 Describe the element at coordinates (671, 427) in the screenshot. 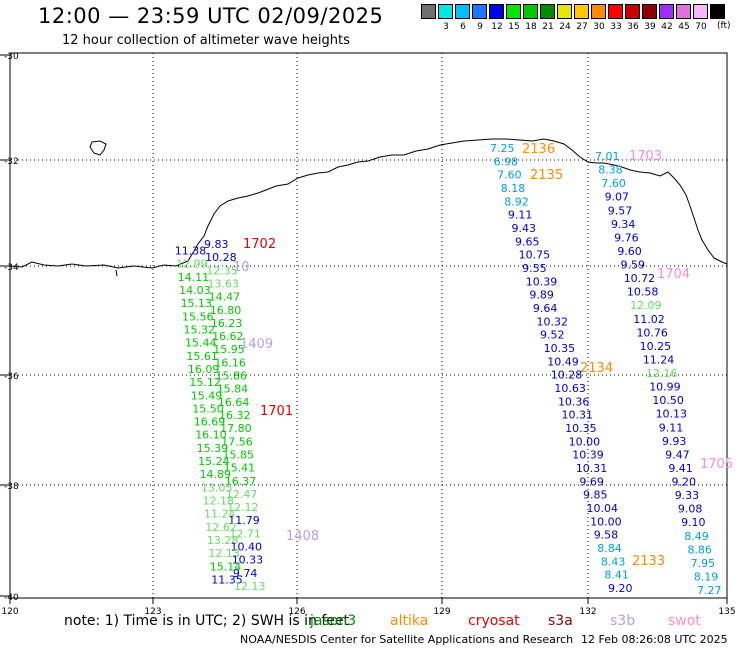

I see `wave-height-value: 9.11` at that location.